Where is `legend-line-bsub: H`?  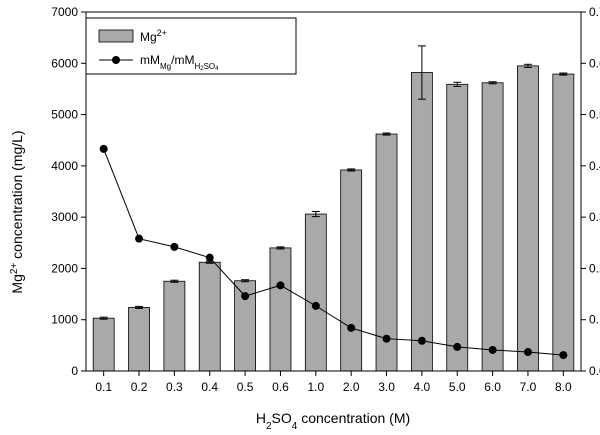 legend-line-bsub: H is located at coordinates (197, 66).